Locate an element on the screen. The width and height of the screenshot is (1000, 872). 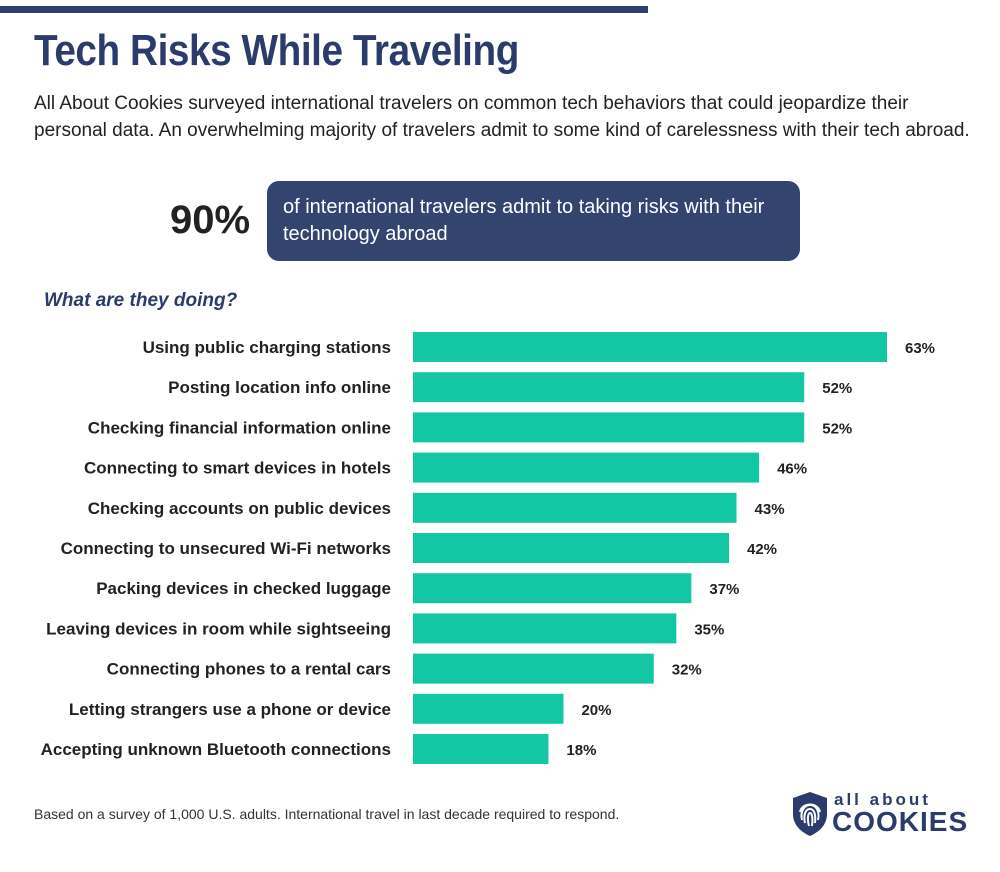
value-label: 63% is located at coordinates (920, 348).